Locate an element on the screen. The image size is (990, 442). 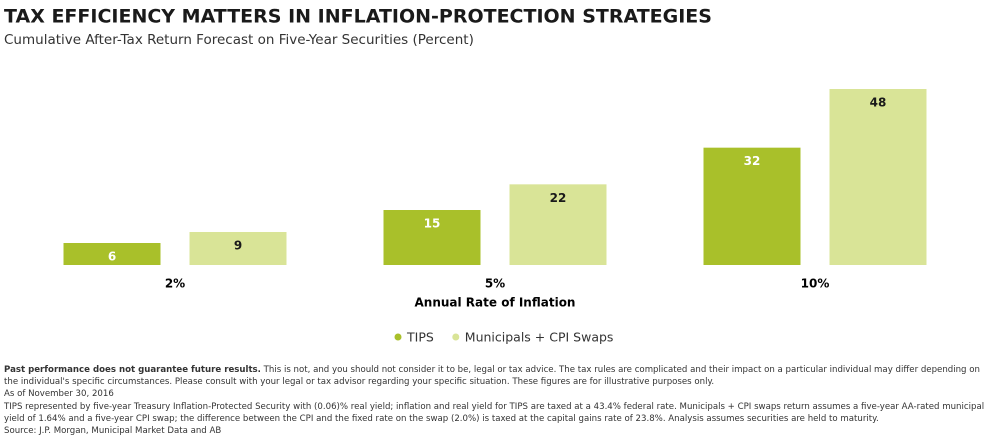
x-tick-label: 2% is located at coordinates (175, 284).